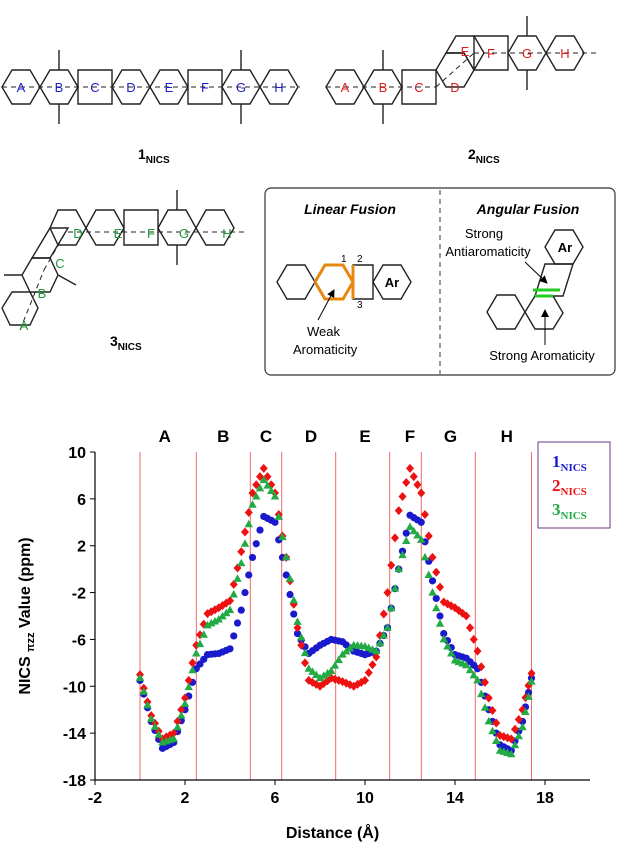 The height and width of the screenshot is (849, 624). What do you see at coordinates (569, 487) in the screenshot?
I see `legend-entry-2: 2NICS` at bounding box center [569, 487].